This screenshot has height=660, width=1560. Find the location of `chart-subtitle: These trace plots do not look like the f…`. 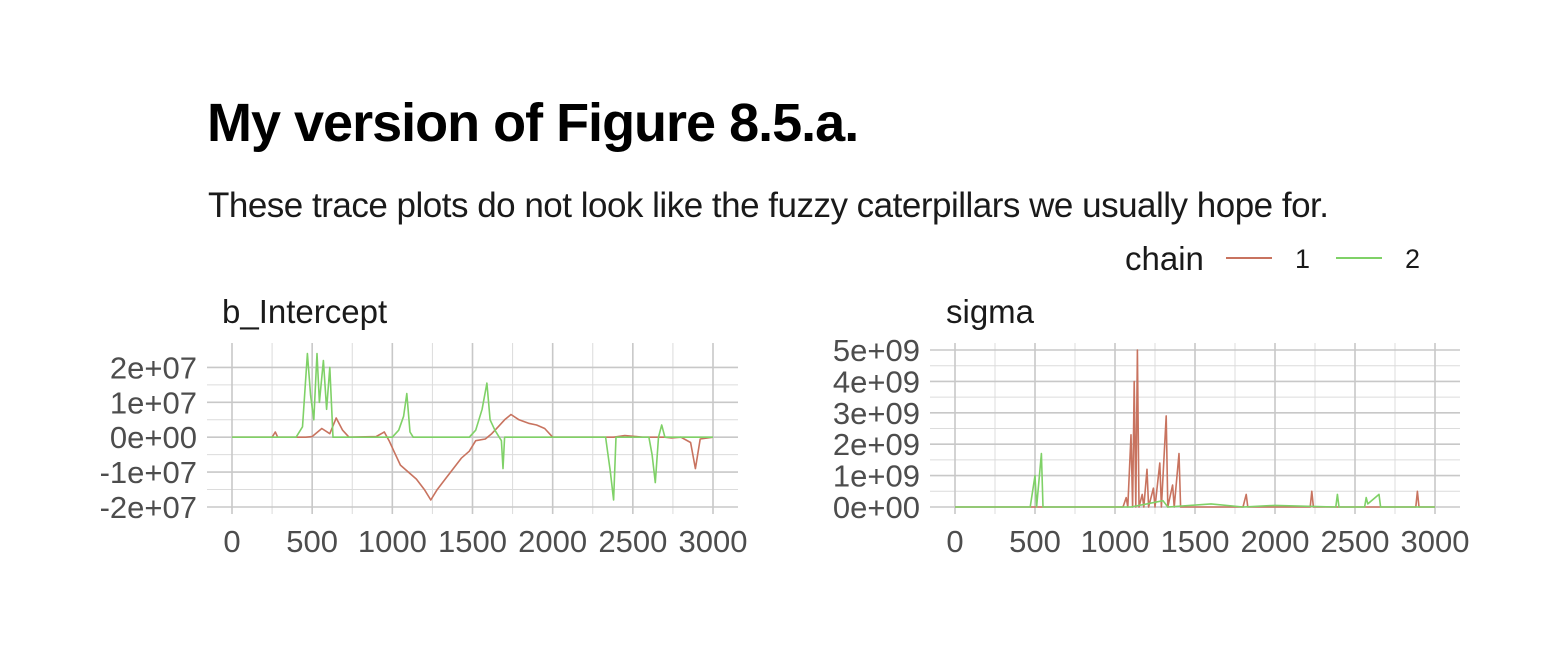

chart-subtitle: These trace plots do not look like the f… is located at coordinates (768, 205).